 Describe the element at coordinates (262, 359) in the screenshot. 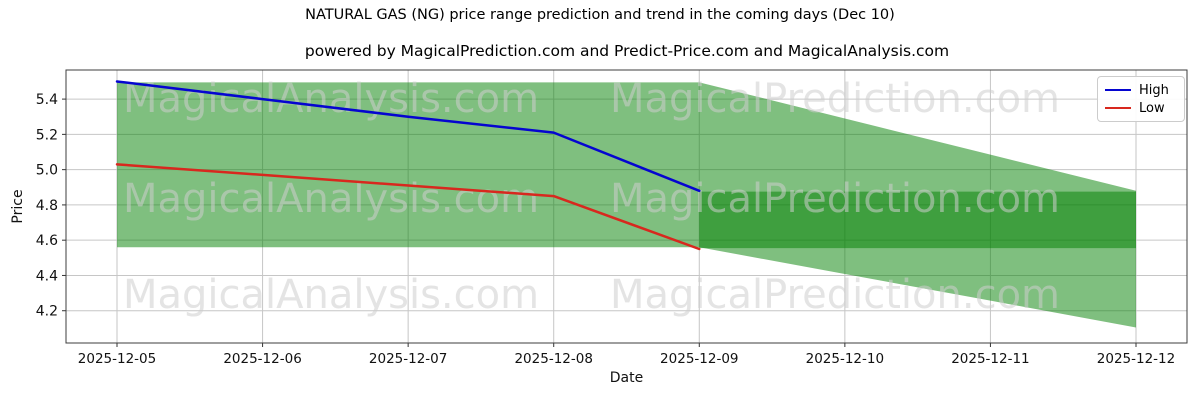

I see `x-tick-label: 2025-12-06` at that location.